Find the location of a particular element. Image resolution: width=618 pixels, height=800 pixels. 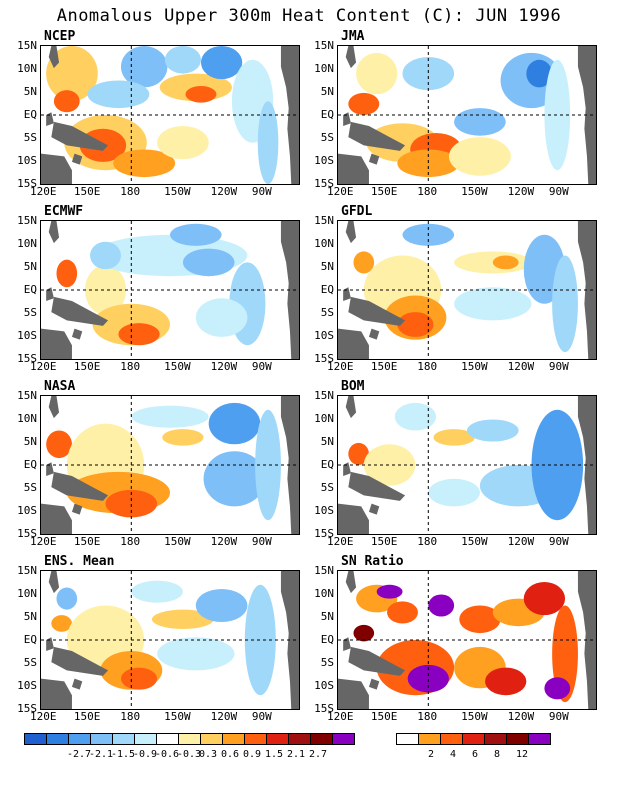

panel-title: NASA is located at coordinates (60, 386).